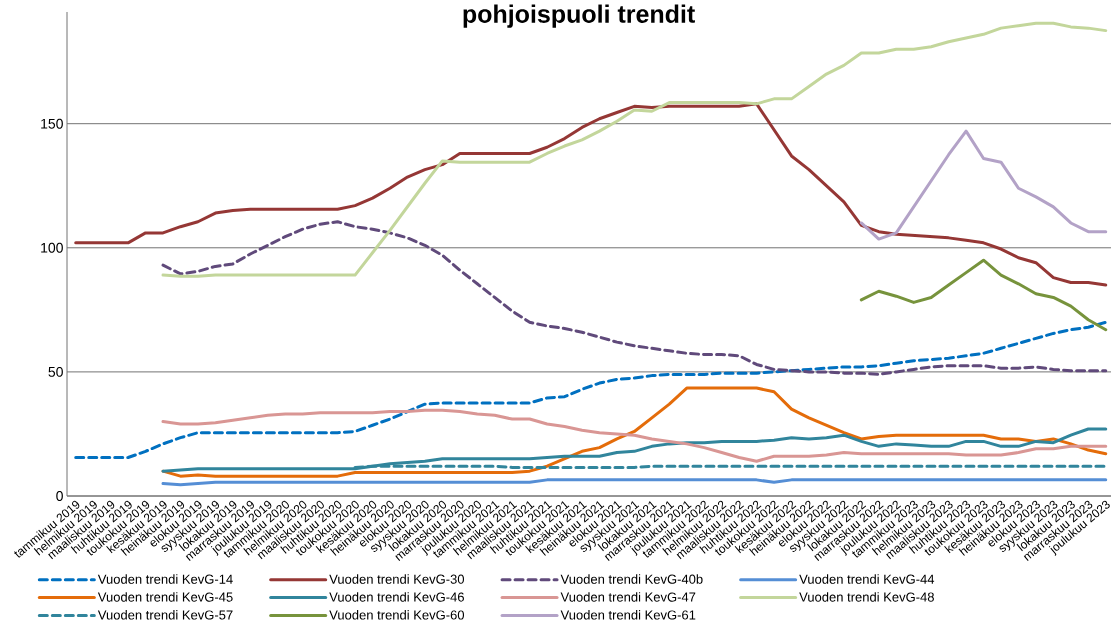 Image resolution: width=1111 pixels, height=634 pixels. I want to click on legend-label: Vuoden trendi KevG-45, so click(165, 597).